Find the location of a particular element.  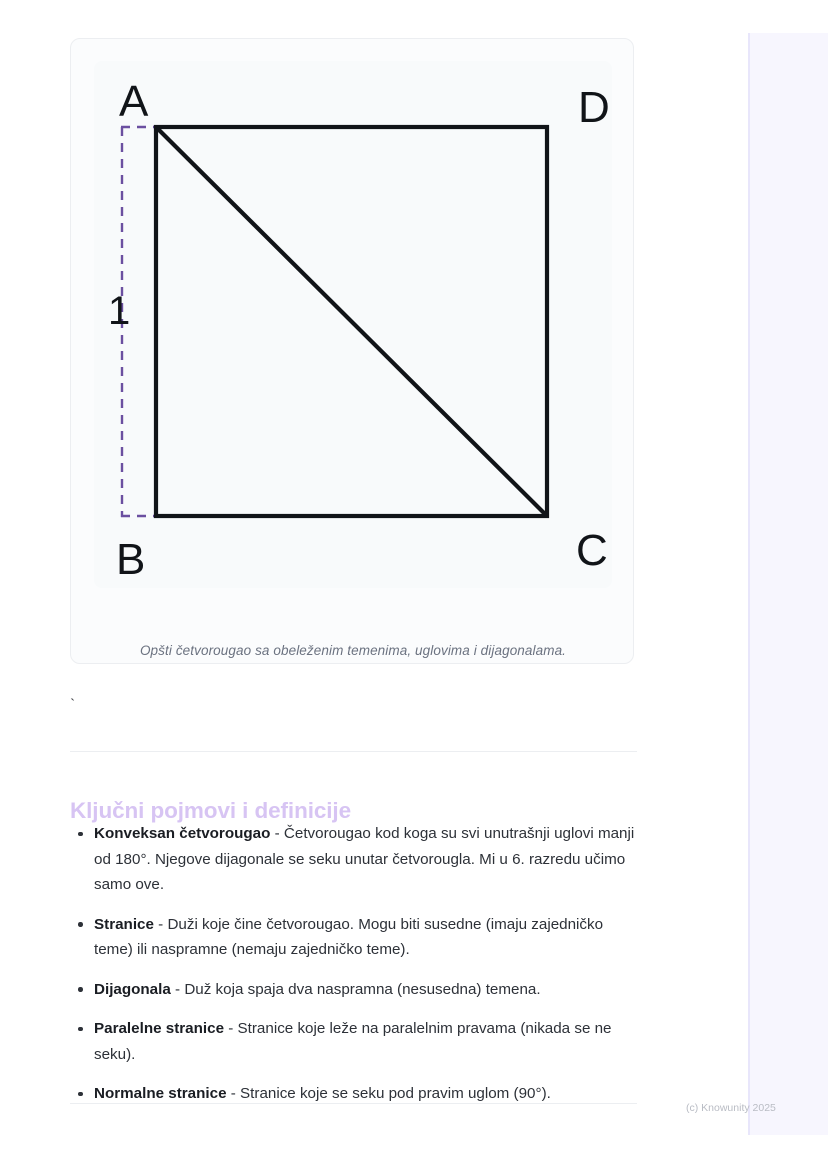

vertex-label-a: A is located at coordinates (134, 101).